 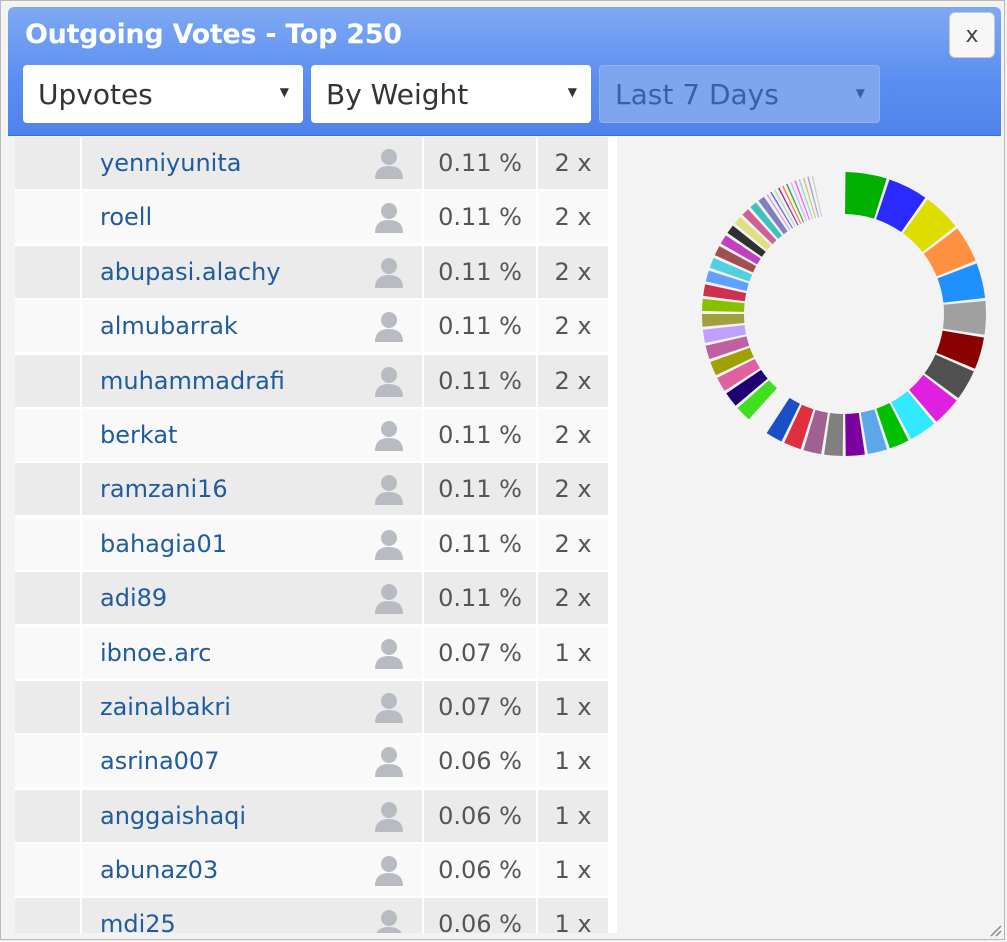 What do you see at coordinates (156, 652) in the screenshot?
I see `account-link: ibnoe.arc` at bounding box center [156, 652].